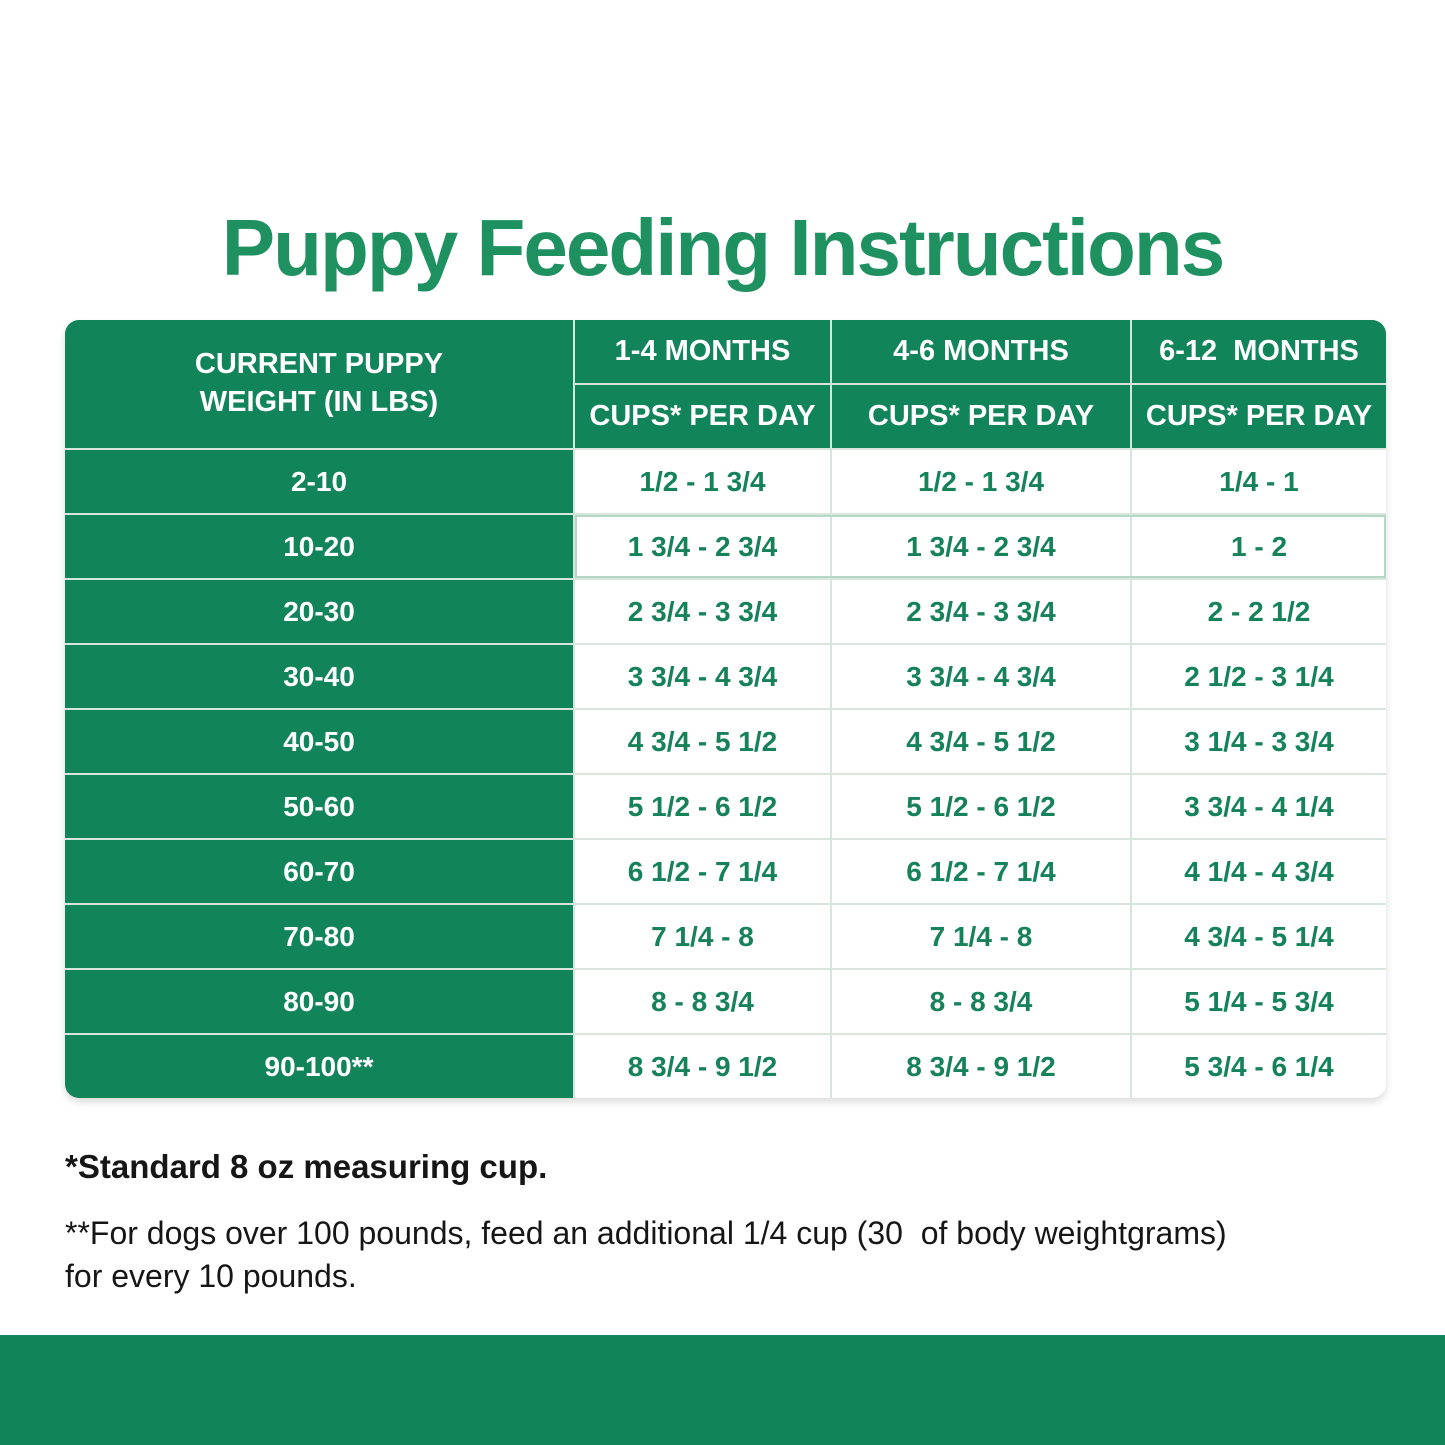  I want to click on row-weight-label: 50-60, so click(319, 806).